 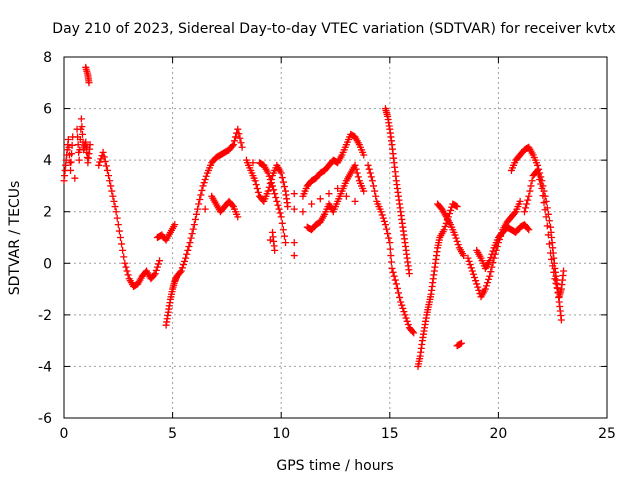 I want to click on x-axis-label: GPS time / hours, so click(x=334, y=466).